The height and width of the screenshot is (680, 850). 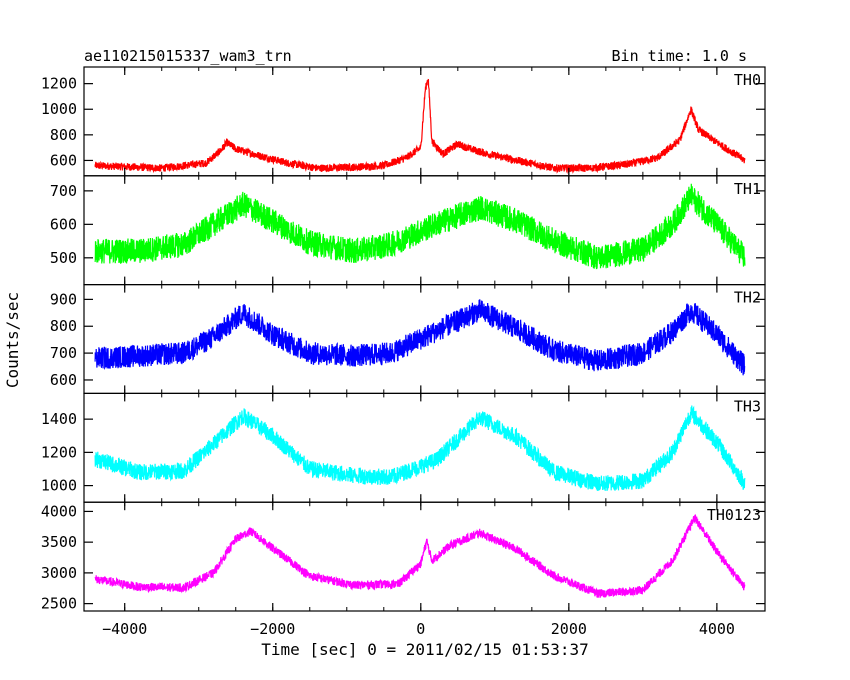 I want to click on series-th2, so click(x=420, y=337).